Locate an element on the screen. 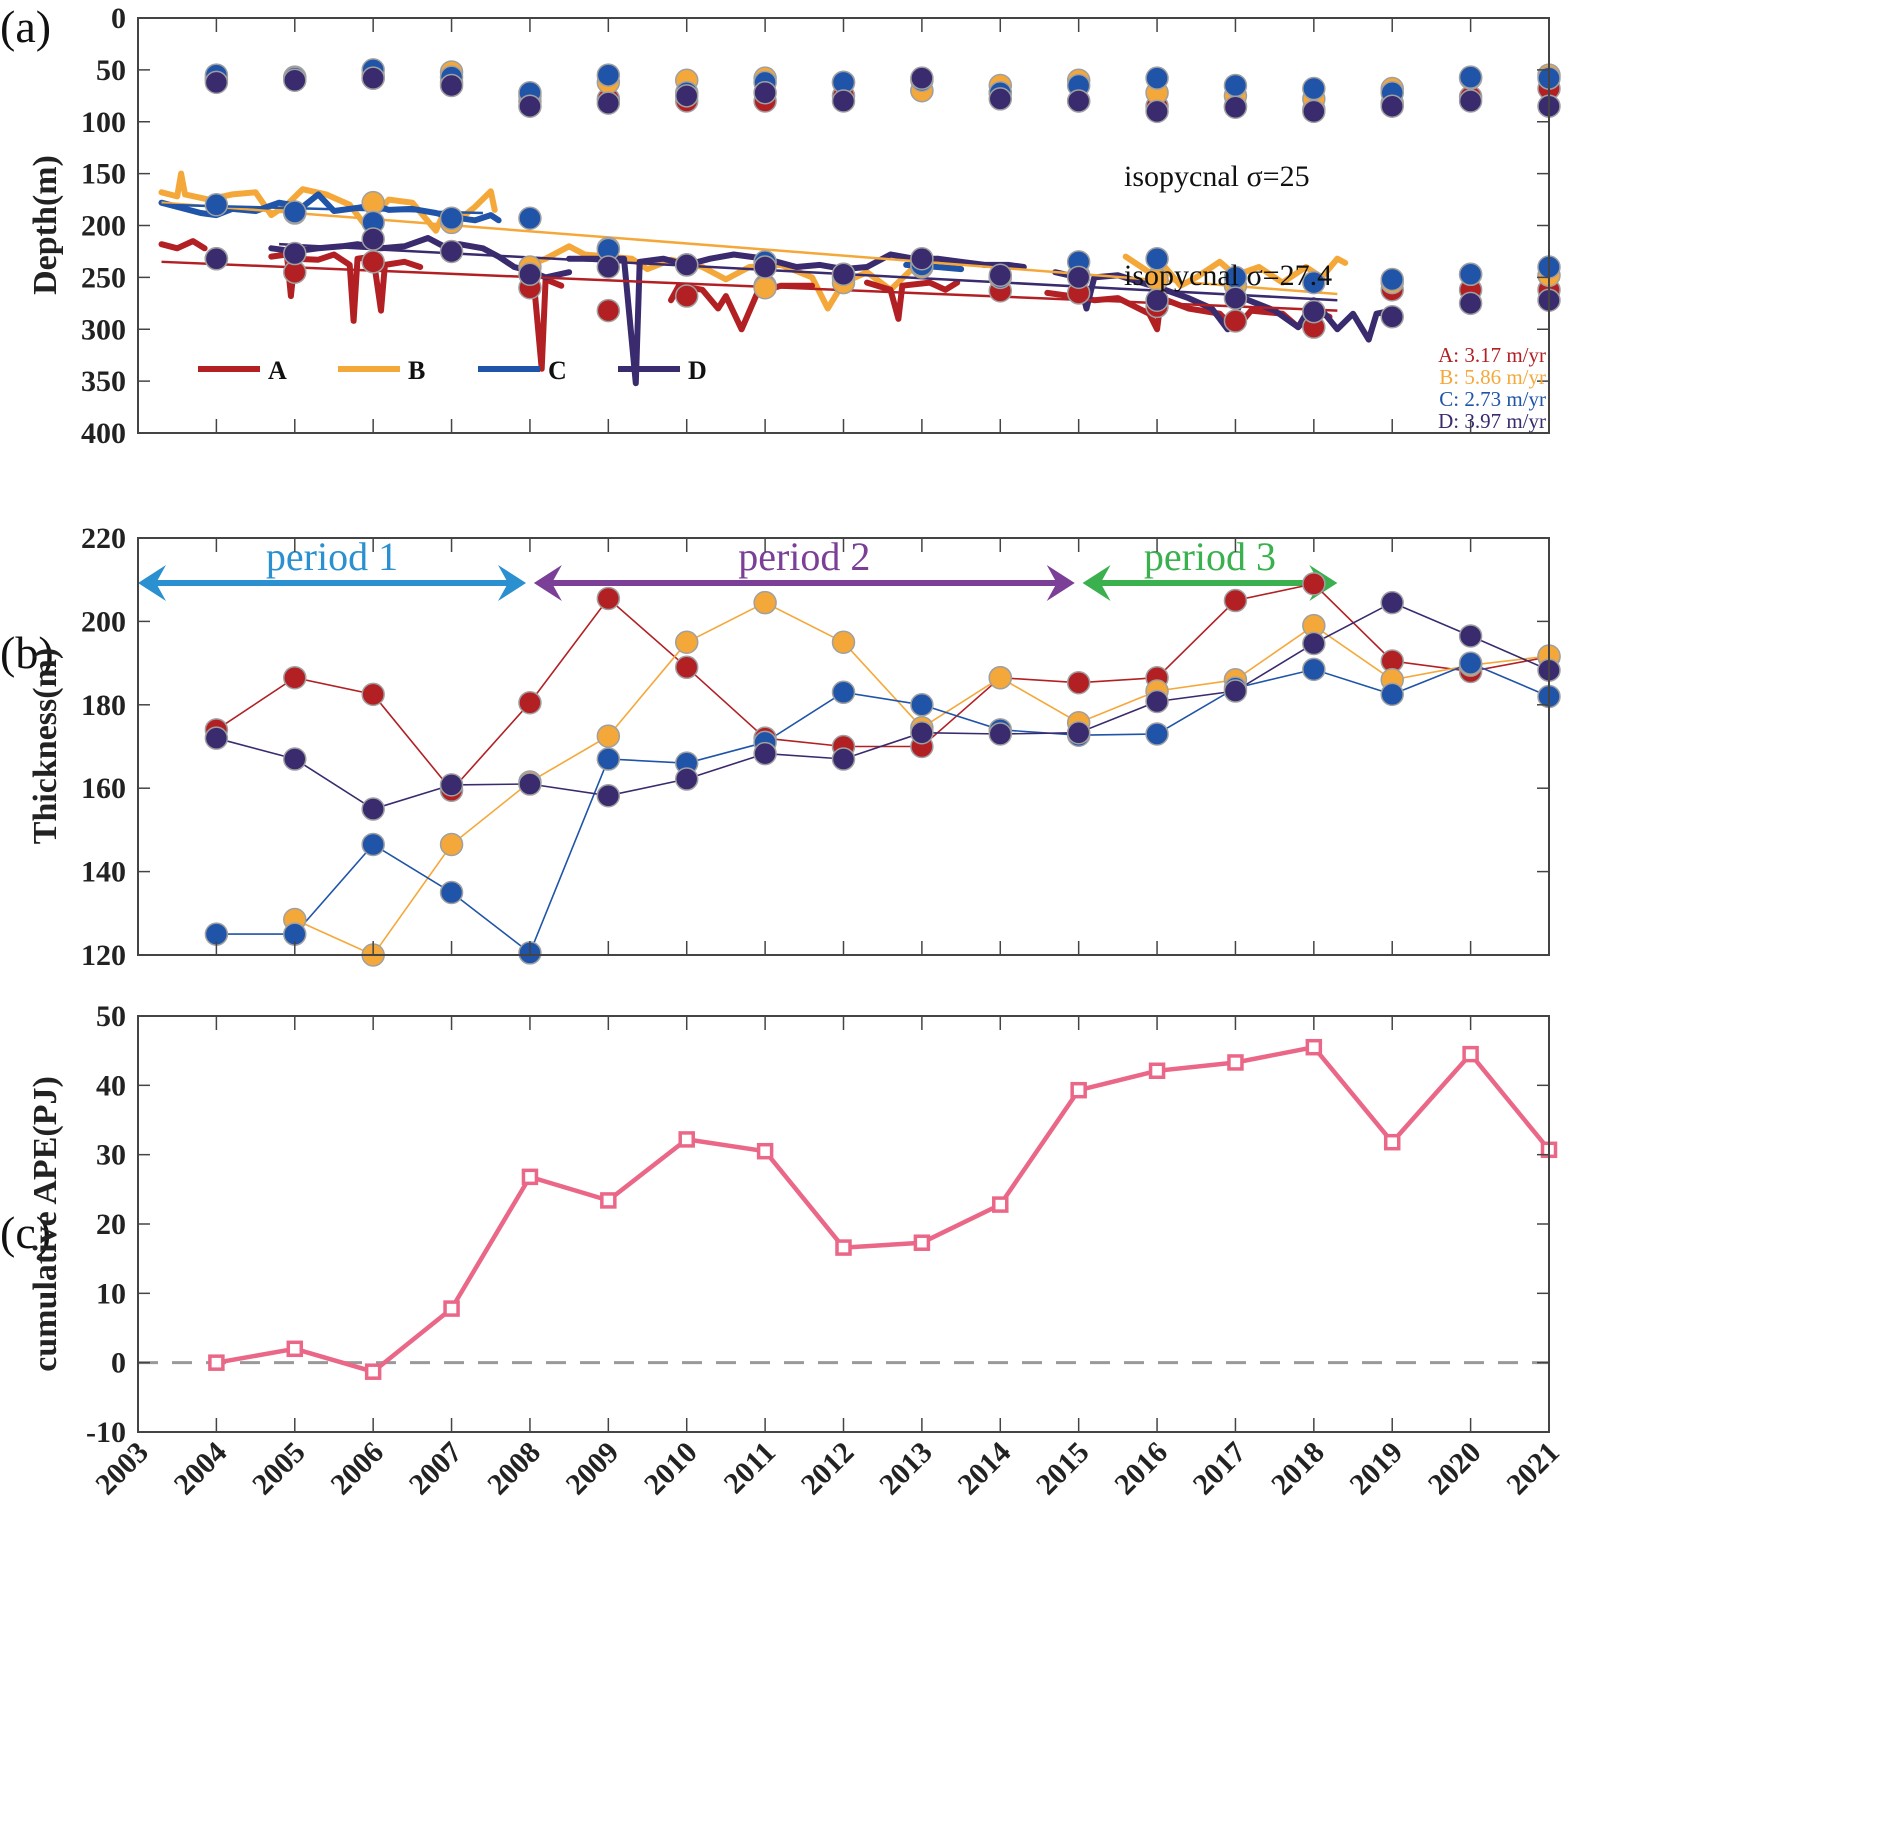 The image size is (1881, 1821). panel-b-ylabel: Thickness(m) is located at coordinates (45, 746).